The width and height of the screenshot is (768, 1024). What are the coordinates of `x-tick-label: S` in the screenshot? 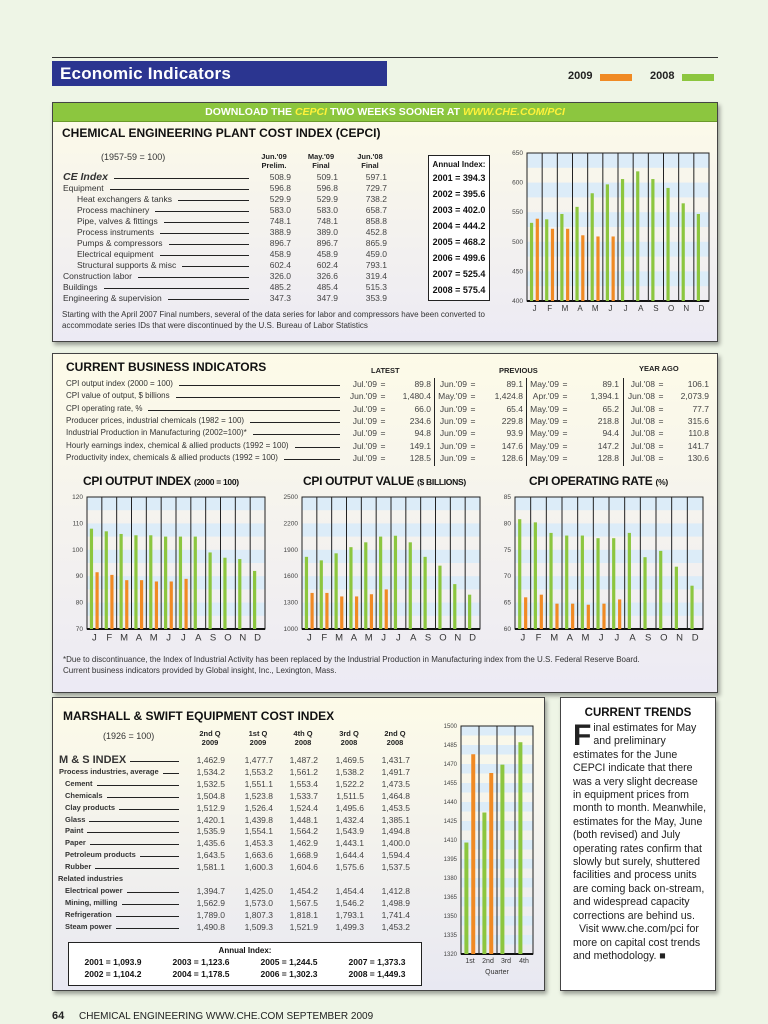 It's located at (428, 638).